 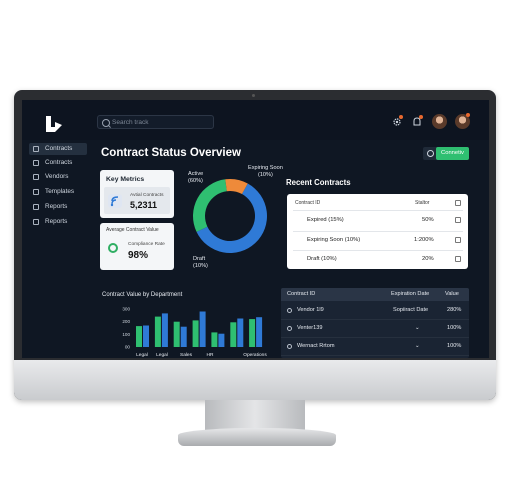 What do you see at coordinates (210, 355) in the screenshot?
I see `x-tick-label: HR` at bounding box center [210, 355].